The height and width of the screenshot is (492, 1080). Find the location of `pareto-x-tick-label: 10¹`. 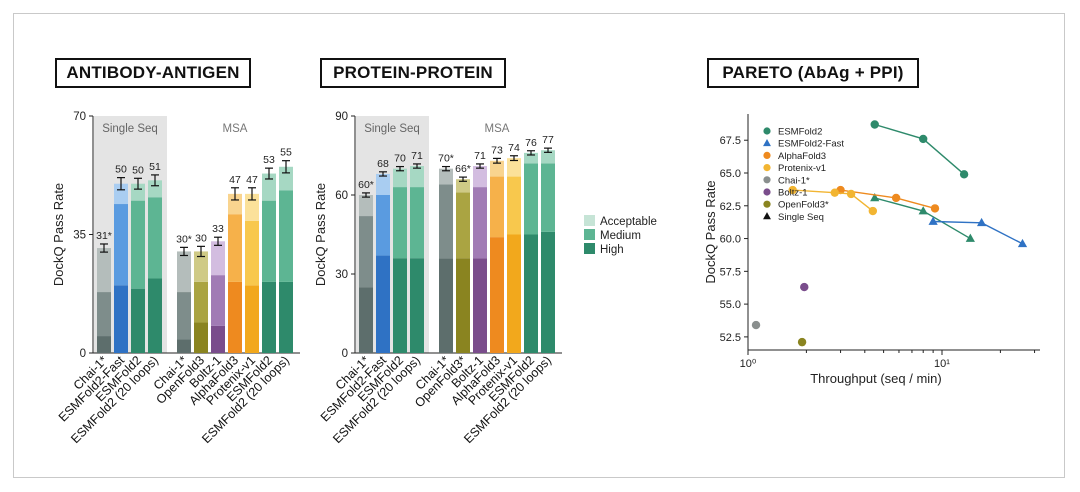

pareto-x-tick-label: 10¹ is located at coordinates (942, 364).